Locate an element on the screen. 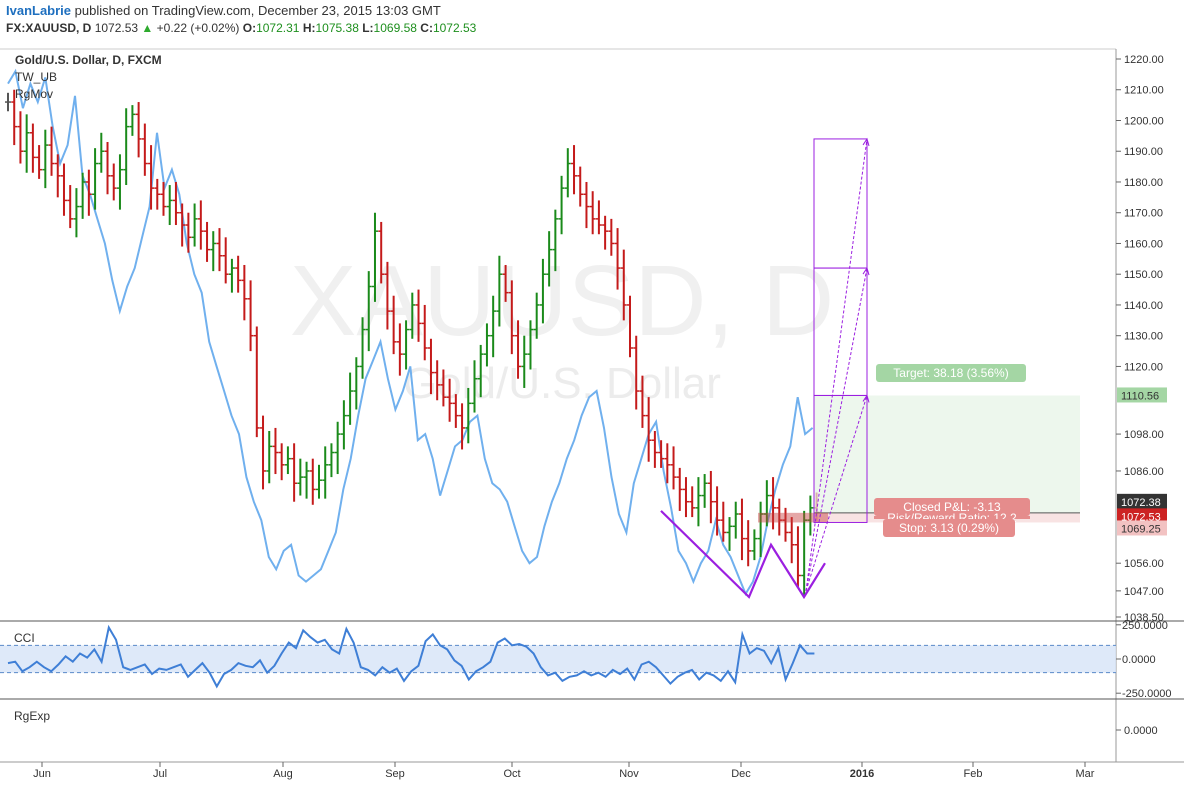  author-link: IvanLabrie is located at coordinates (39, 10).